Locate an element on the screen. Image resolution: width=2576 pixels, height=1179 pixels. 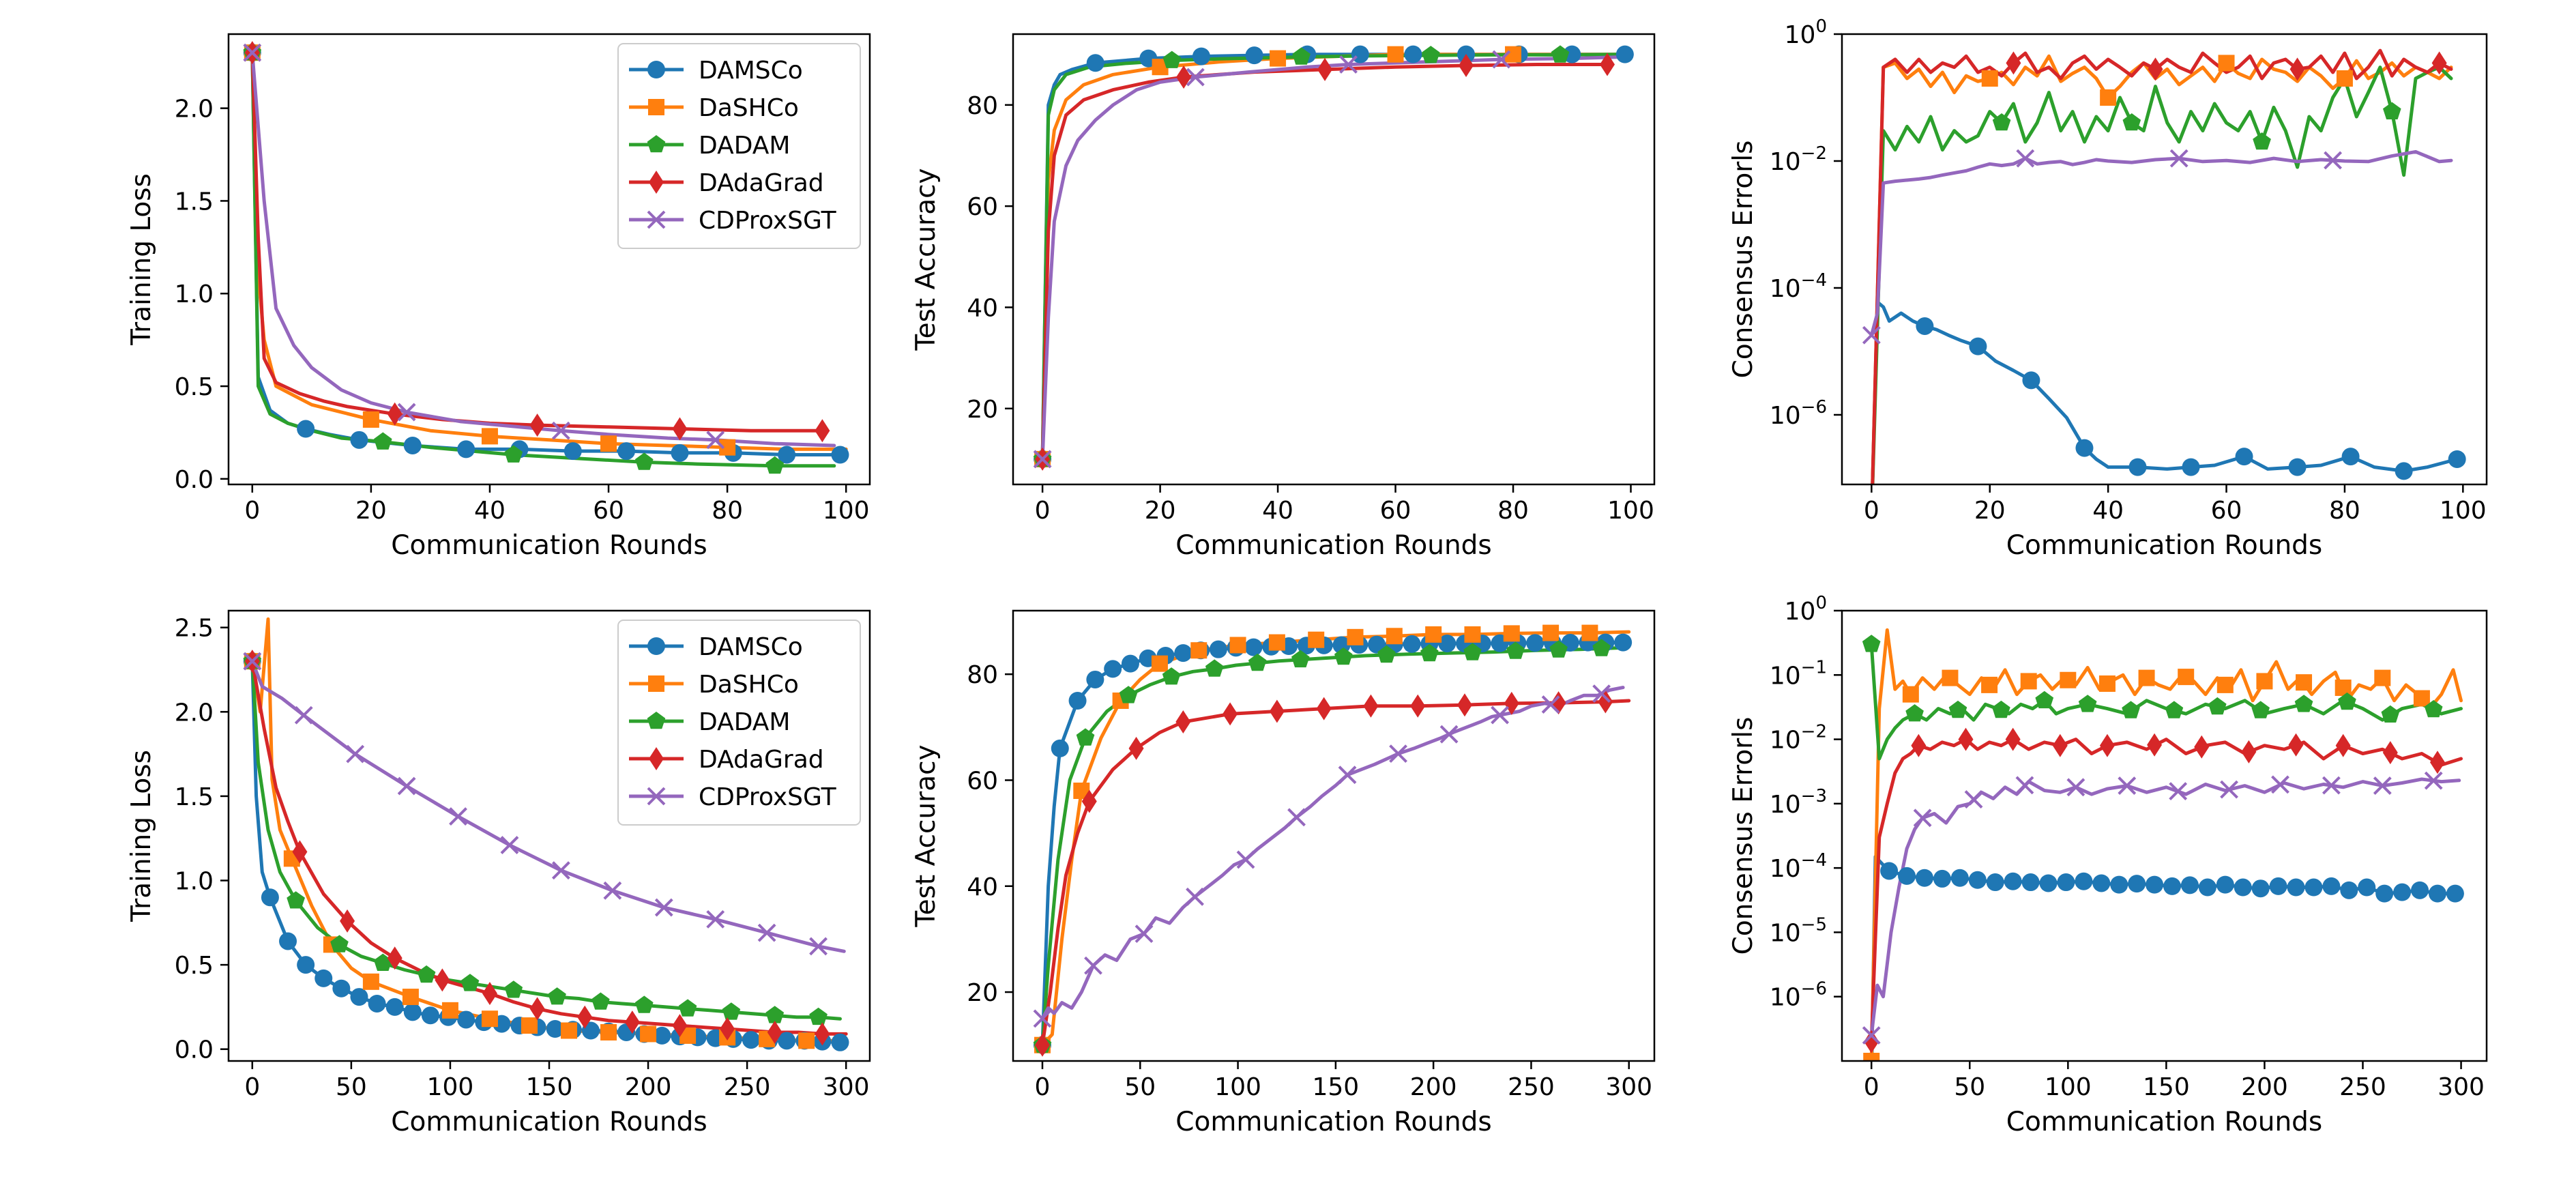
y-tick-label: 10⁰ is located at coordinates (1806, 609).